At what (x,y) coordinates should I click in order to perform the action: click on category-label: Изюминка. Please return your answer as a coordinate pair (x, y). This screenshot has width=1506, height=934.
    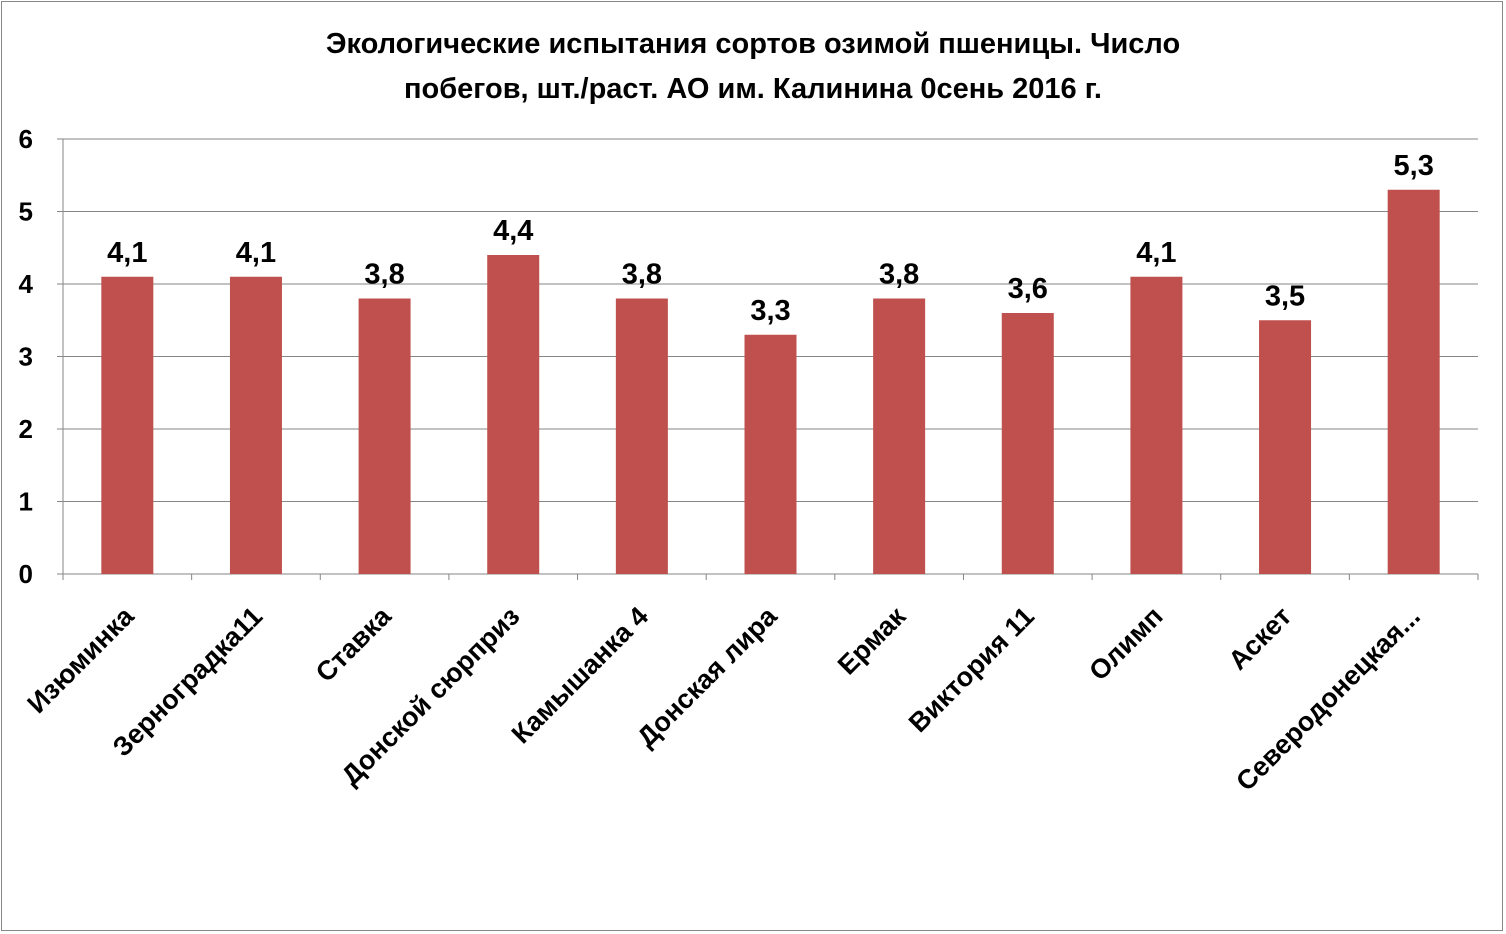
    Looking at the image, I should click on (81, 659).